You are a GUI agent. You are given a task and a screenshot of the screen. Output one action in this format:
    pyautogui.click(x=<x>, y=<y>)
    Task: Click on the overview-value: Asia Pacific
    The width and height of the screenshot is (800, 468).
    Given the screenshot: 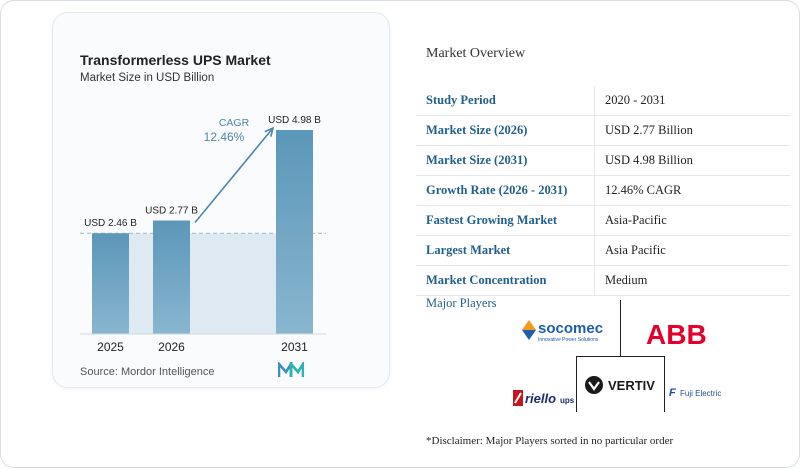 What is the action you would take?
    pyautogui.click(x=630, y=250)
    